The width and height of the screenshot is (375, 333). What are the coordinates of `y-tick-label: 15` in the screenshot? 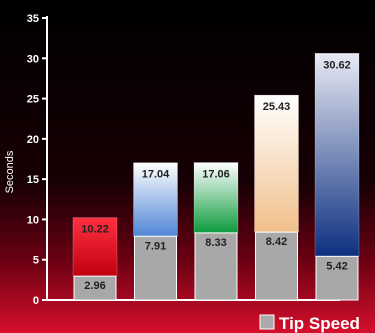 It's located at (33, 180).